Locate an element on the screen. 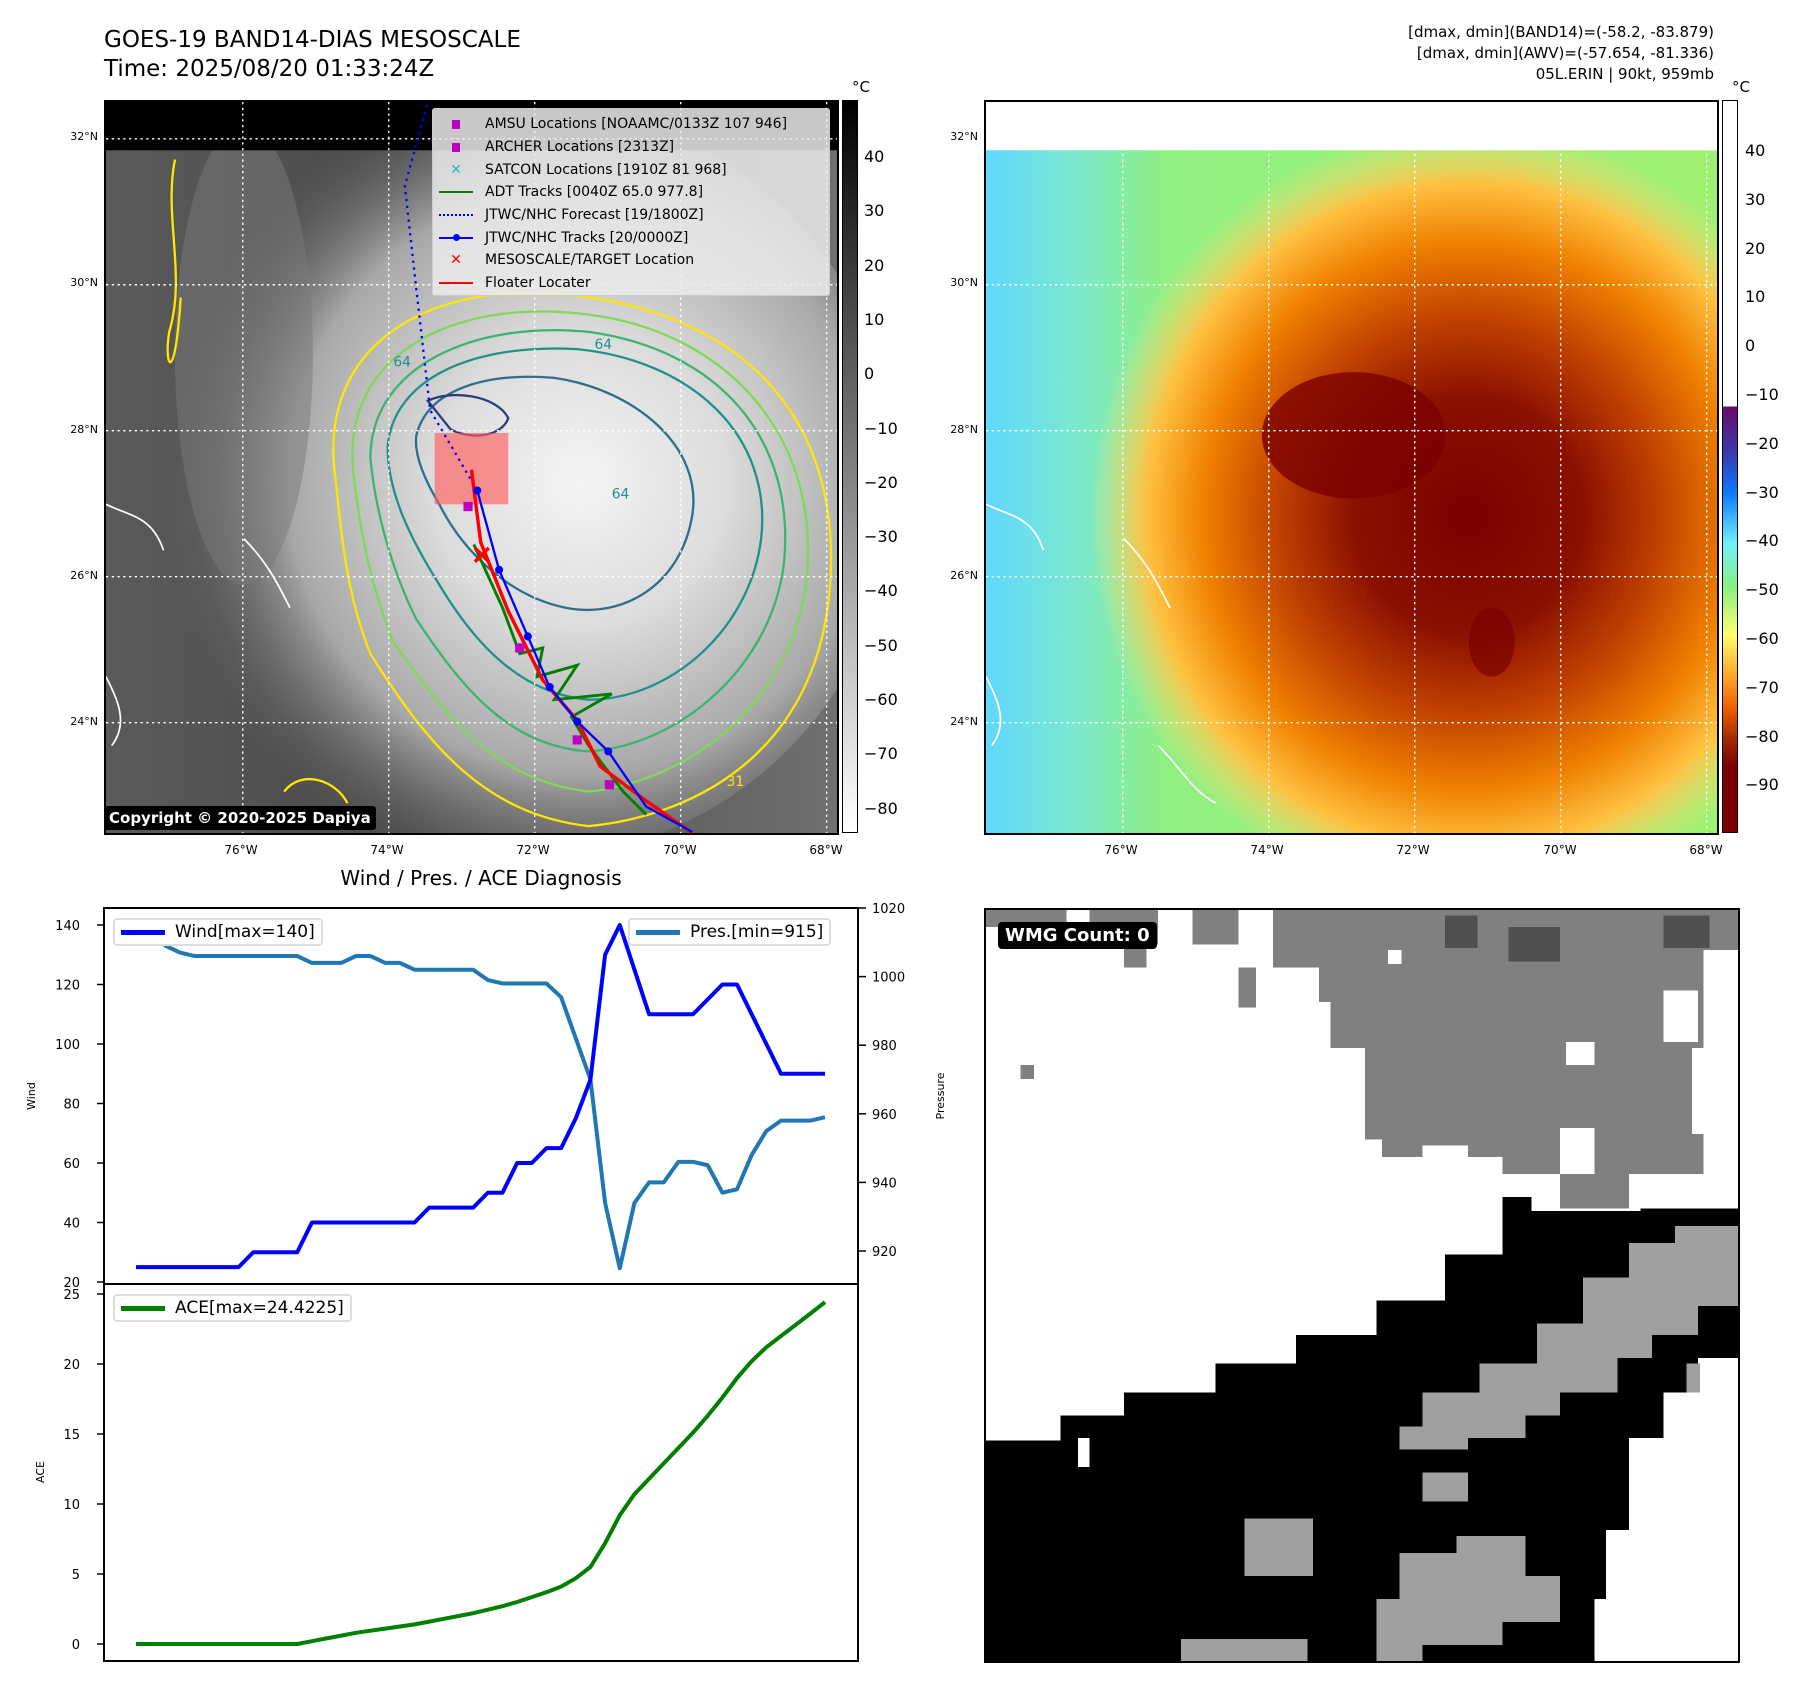 This screenshot has height=1690, width=1797. wmg-white-patches is located at coordinates (1362, 1515).